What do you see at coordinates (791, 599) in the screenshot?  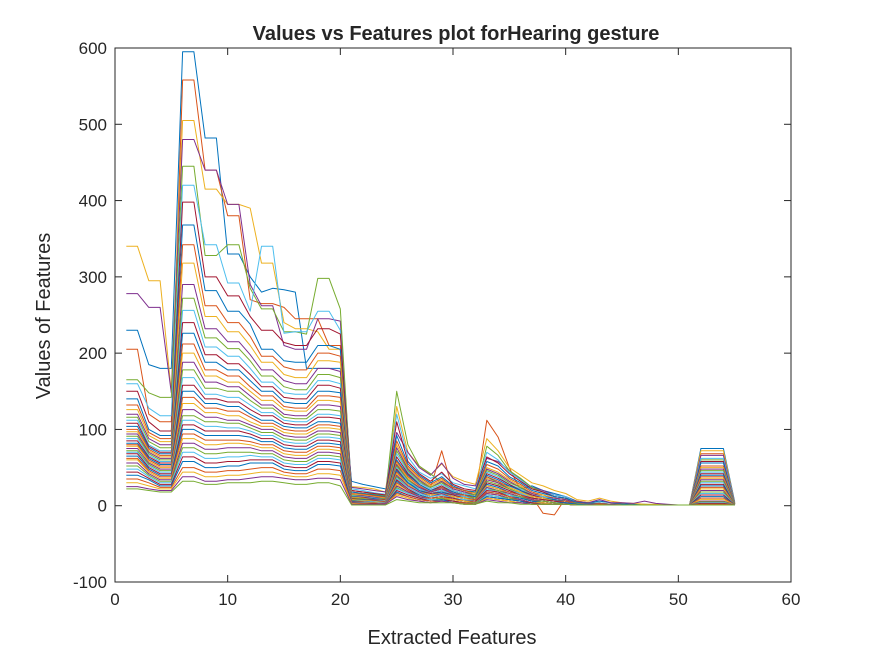 I see `x-tick-label: 60` at bounding box center [791, 599].